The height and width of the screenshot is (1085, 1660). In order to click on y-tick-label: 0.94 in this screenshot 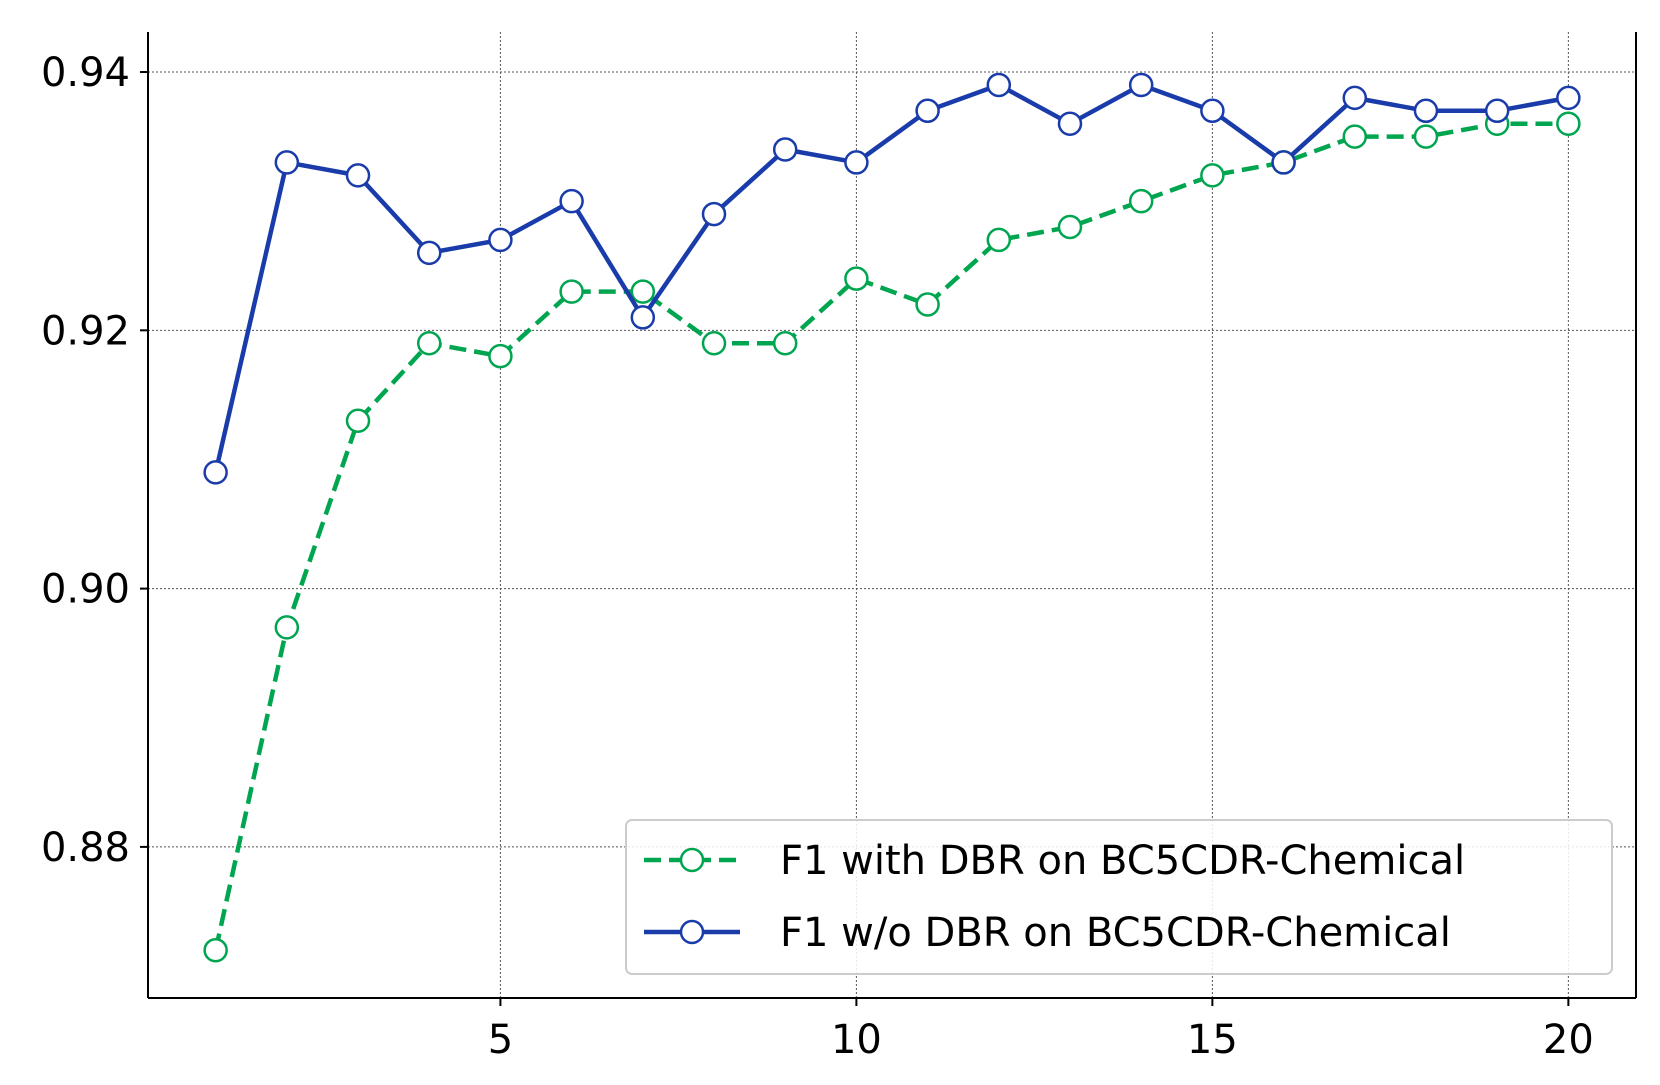, I will do `click(85, 73)`.